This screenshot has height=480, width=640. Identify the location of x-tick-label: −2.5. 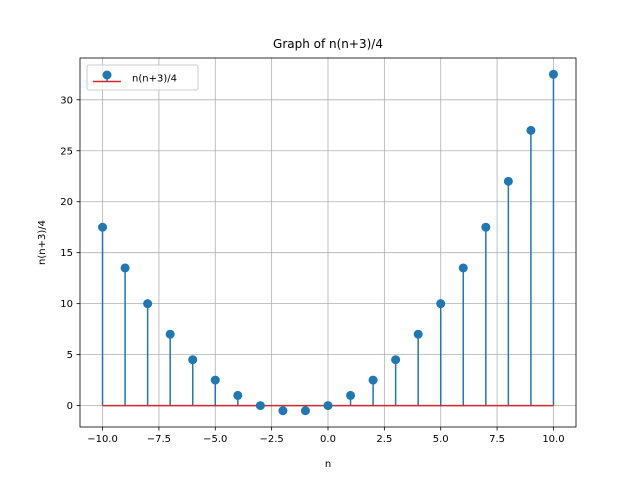
(271, 439).